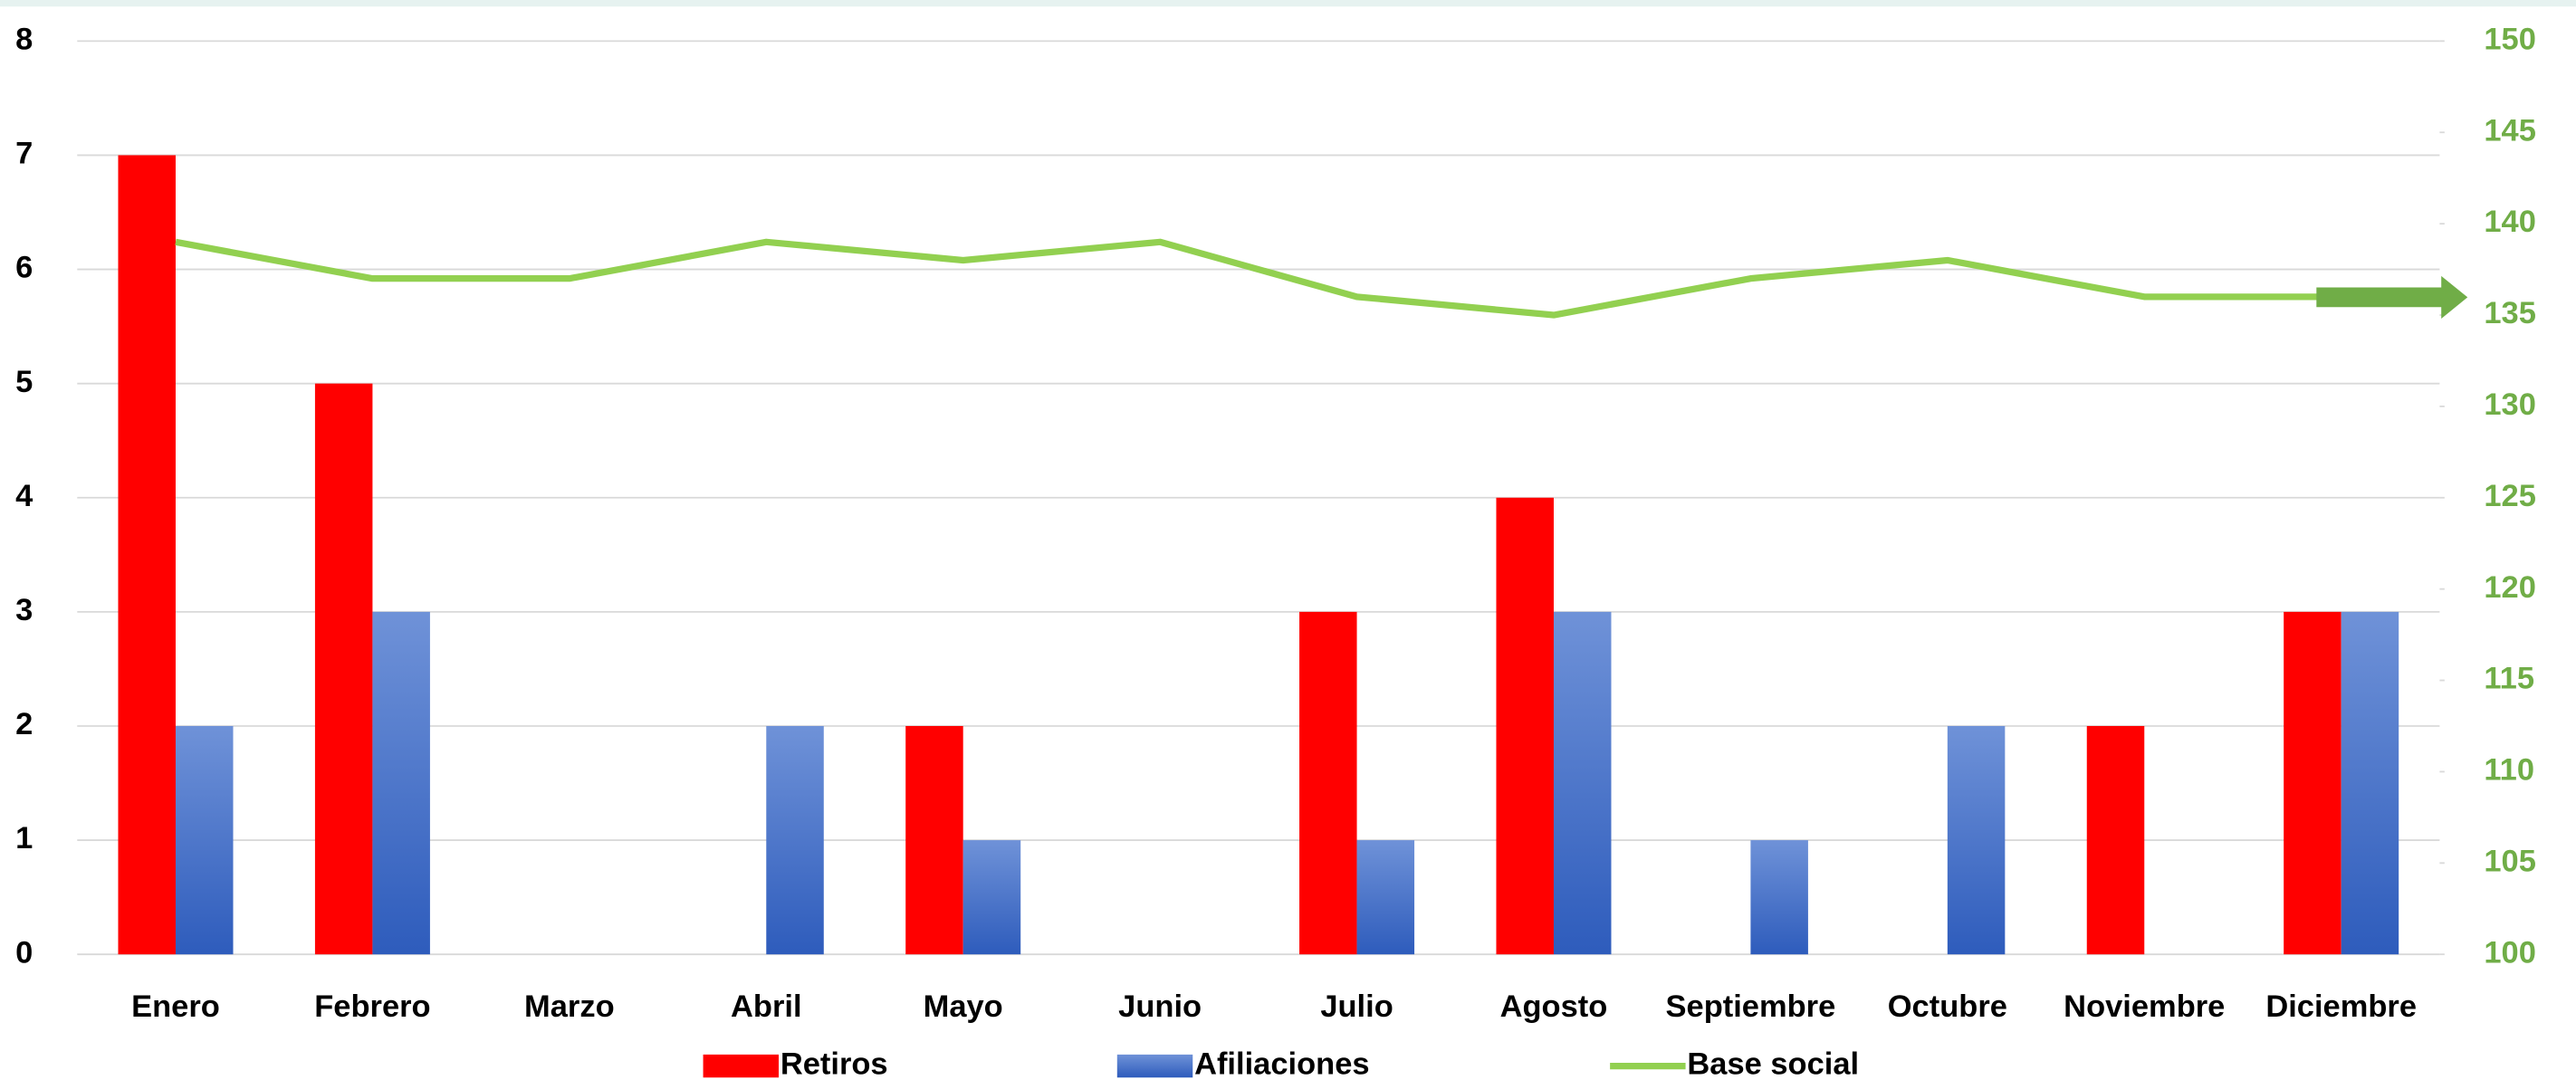  What do you see at coordinates (1160, 1006) in the screenshot?
I see `x-tick-label: Junio` at bounding box center [1160, 1006].